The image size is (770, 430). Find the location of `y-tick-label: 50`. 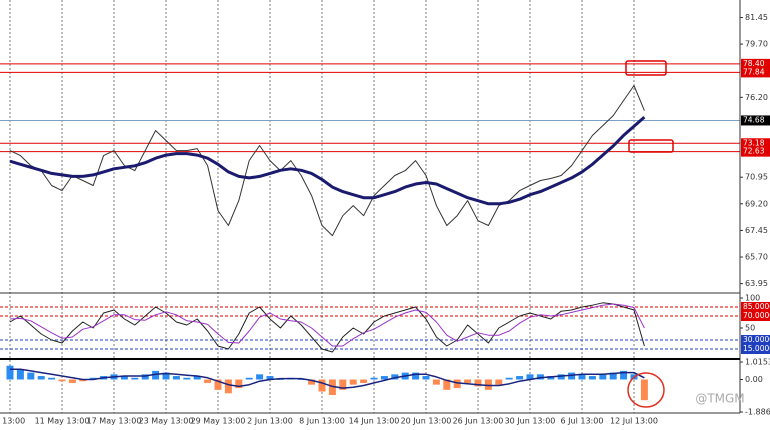

y-tick-label: 50 is located at coordinates (750, 328).